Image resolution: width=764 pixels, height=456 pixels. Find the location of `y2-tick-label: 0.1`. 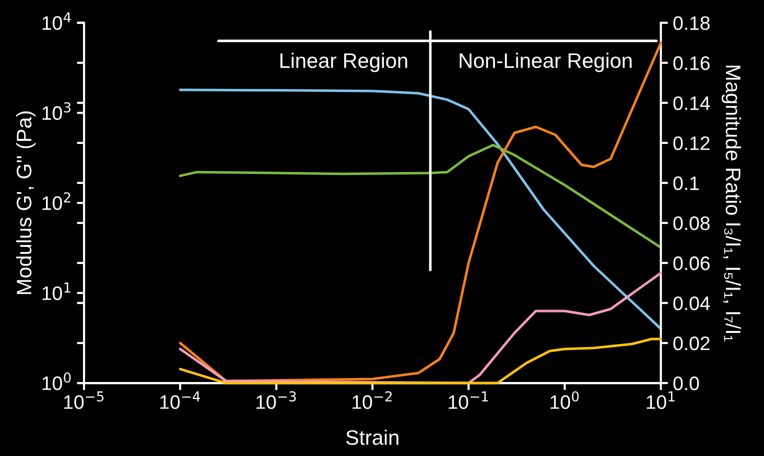

y2-tick-label: 0.1 is located at coordinates (686, 183).